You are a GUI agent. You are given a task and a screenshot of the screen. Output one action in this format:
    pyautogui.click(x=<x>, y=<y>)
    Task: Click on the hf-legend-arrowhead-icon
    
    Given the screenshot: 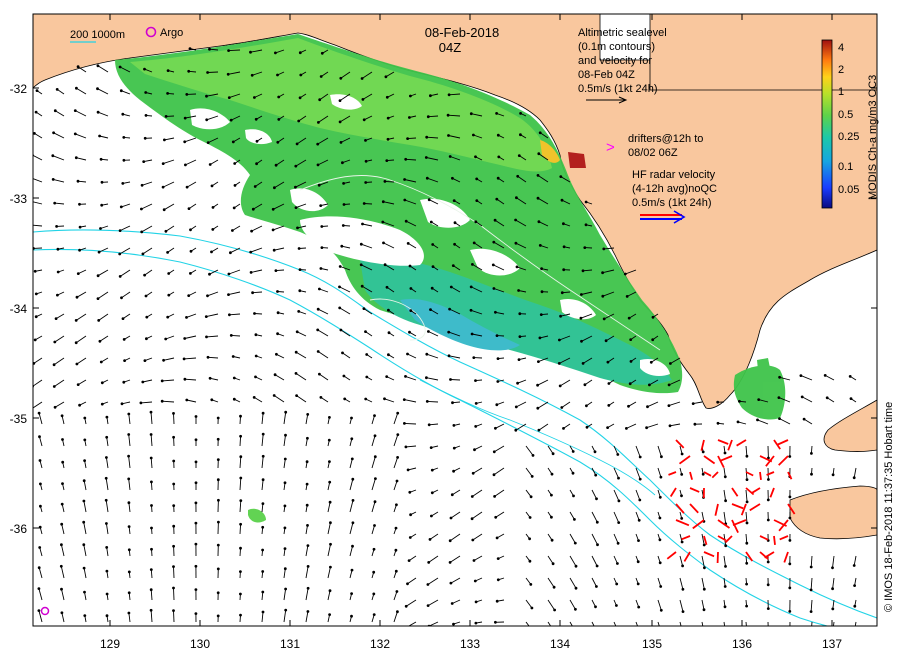 What is the action you would take?
    pyautogui.click(x=679, y=217)
    